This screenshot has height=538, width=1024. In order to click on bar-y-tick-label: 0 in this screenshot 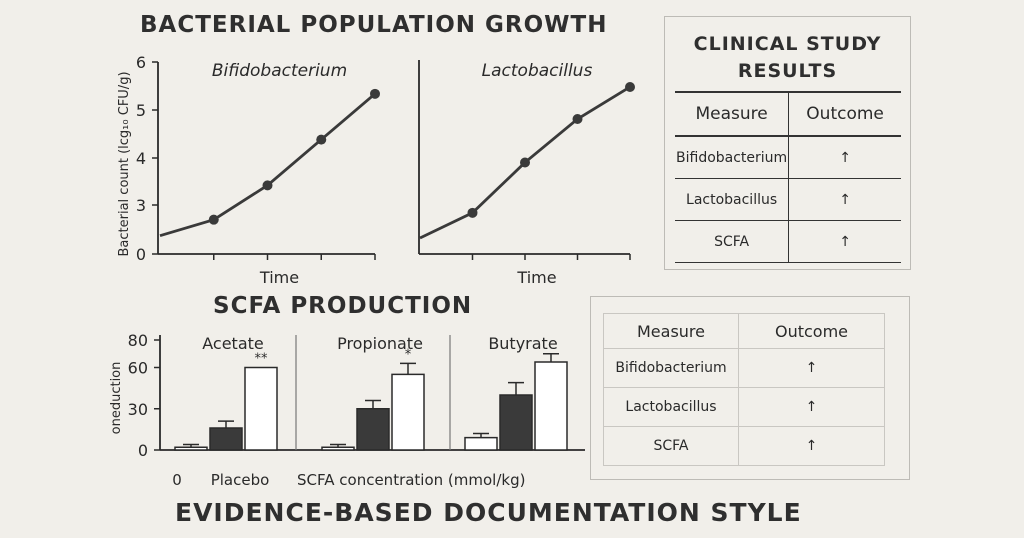, I will do `click(143, 450)`.